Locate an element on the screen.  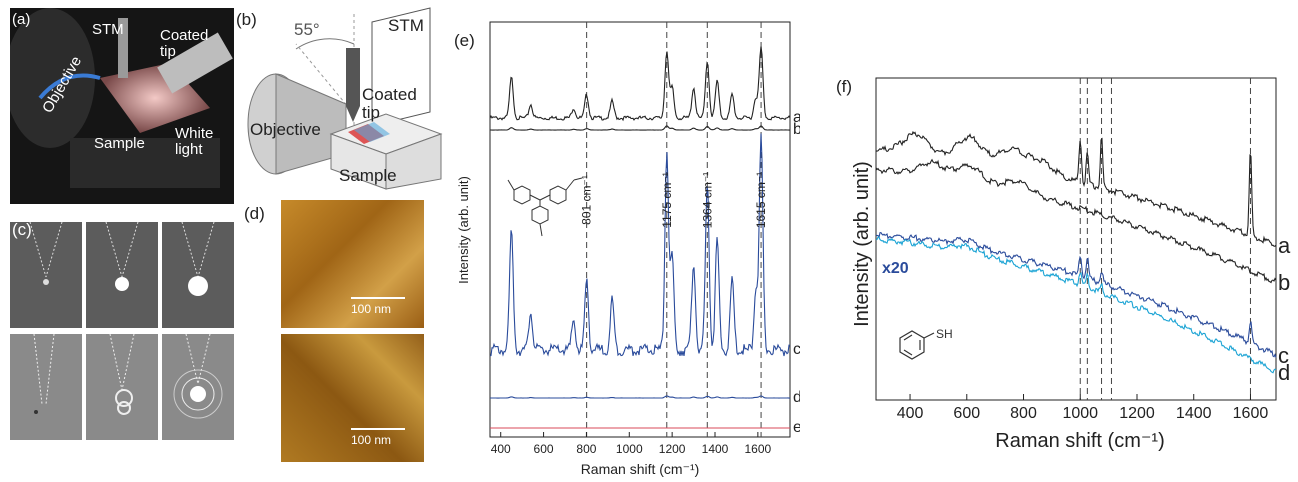
series-name-a: a is located at coordinates (1284, 245).